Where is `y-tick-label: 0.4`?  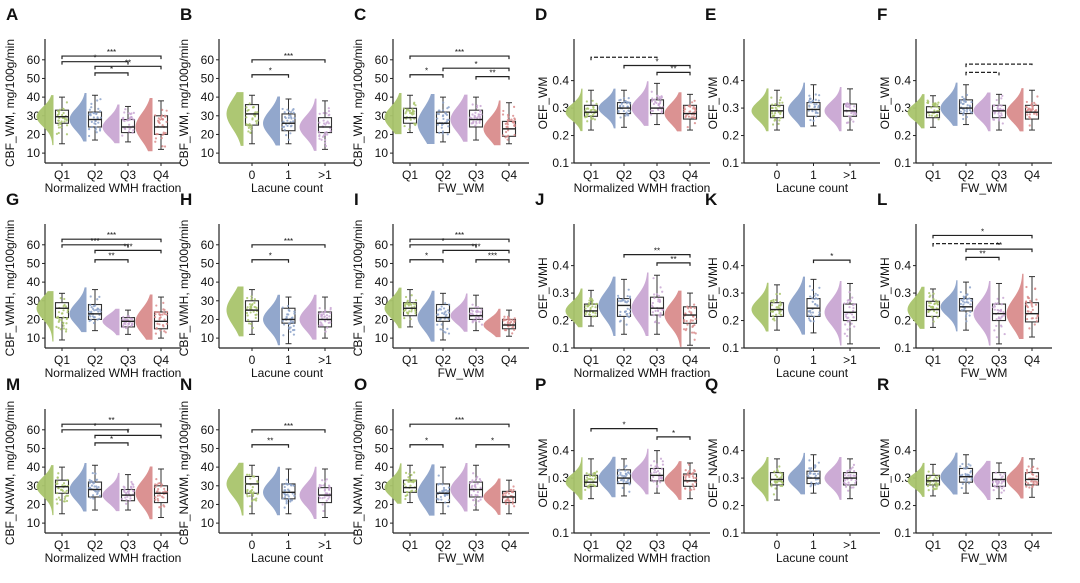 y-tick-label: 0.4 is located at coordinates (560, 81).